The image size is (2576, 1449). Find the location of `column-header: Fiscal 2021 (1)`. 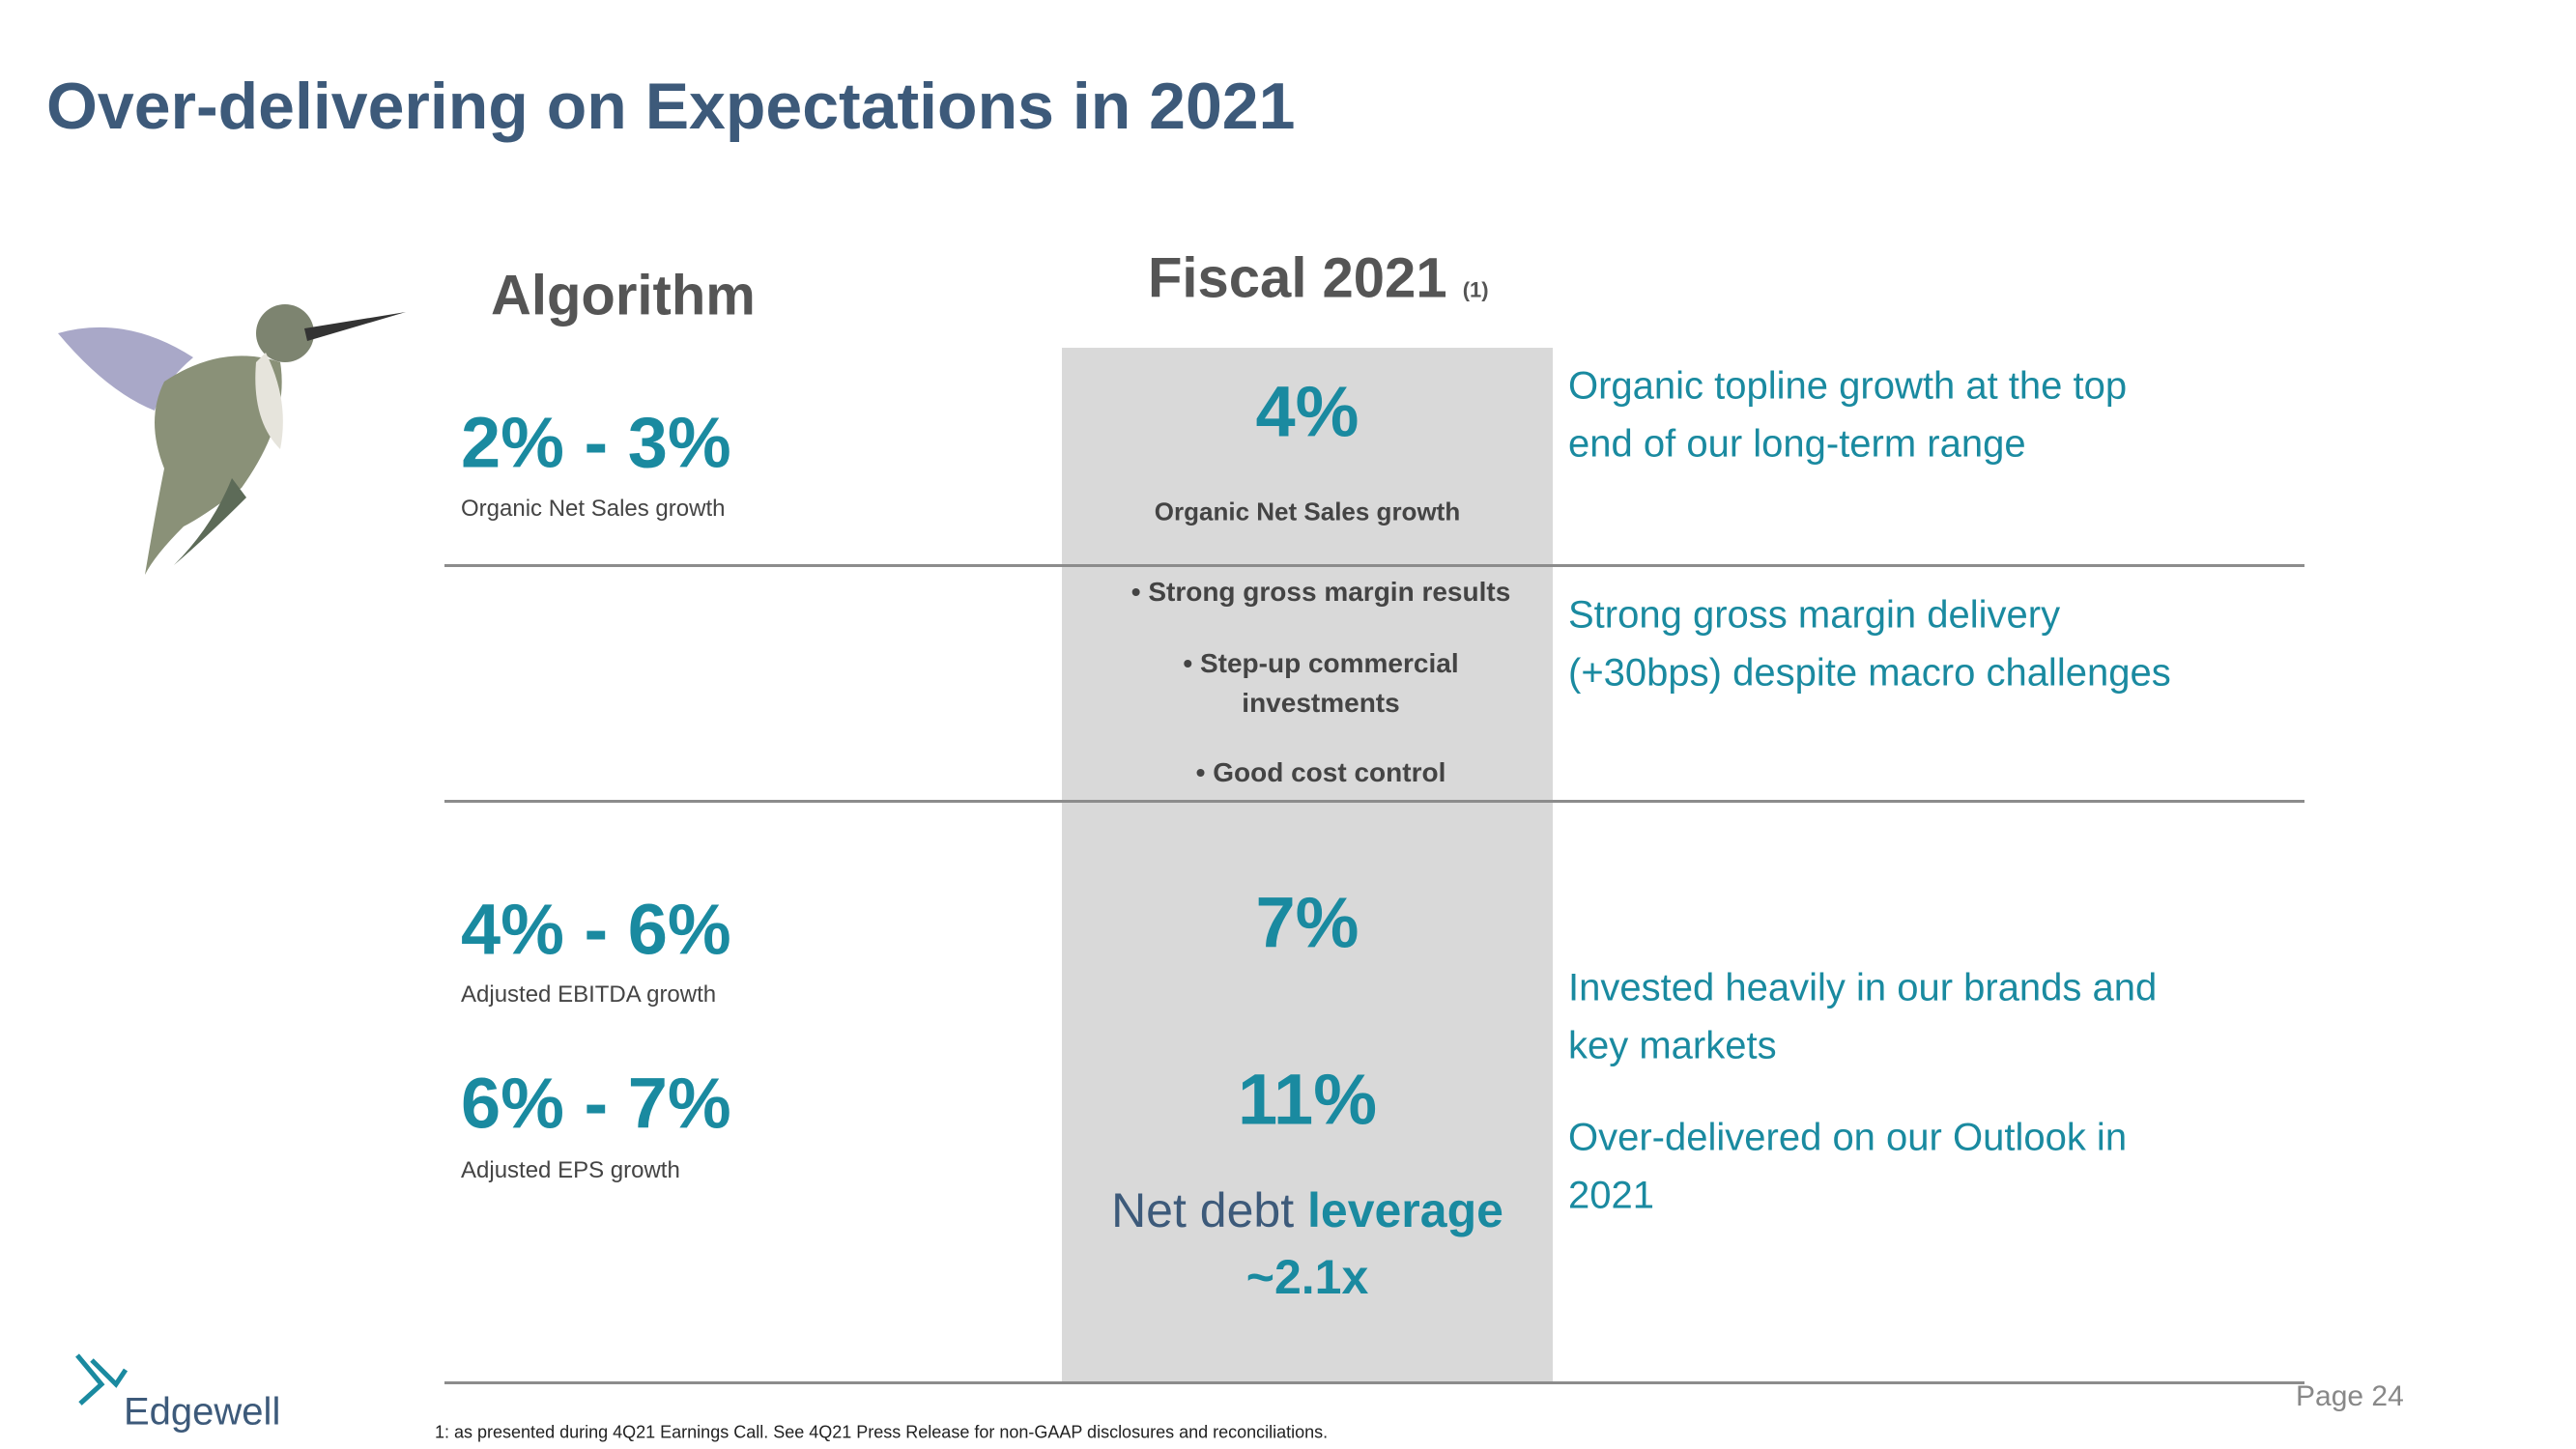

column-header: Fiscal 2021 (1) is located at coordinates (1319, 278).